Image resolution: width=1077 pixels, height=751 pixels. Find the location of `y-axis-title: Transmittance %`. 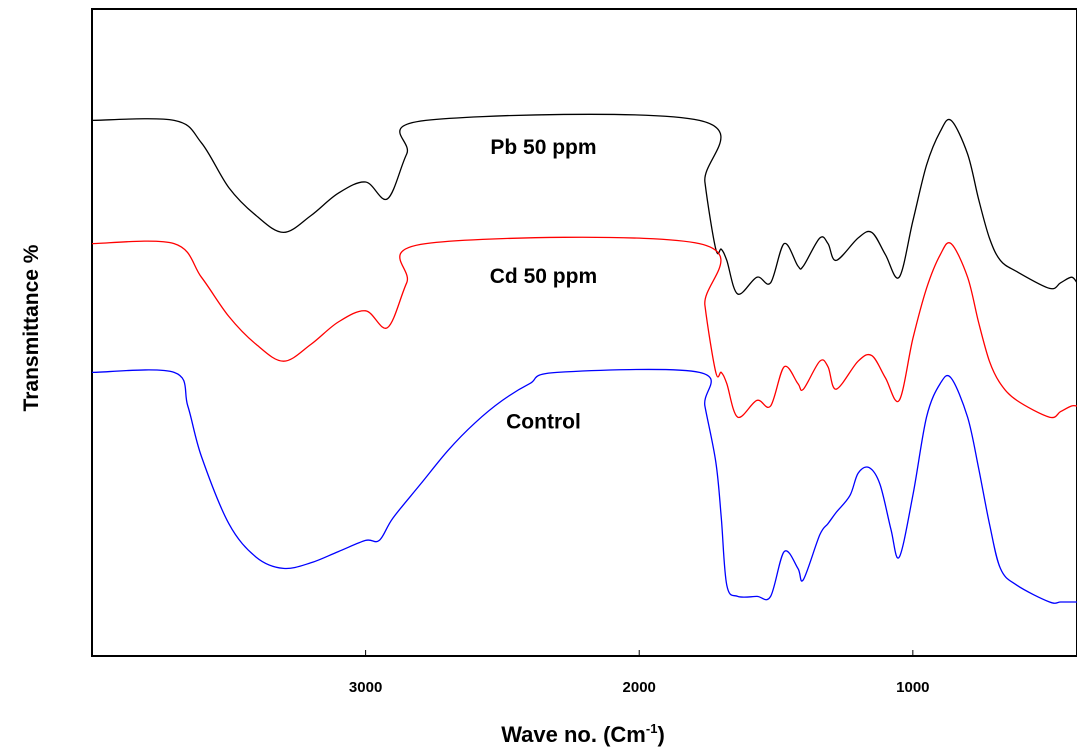

y-axis-title: Transmittance % is located at coordinates (31, 327).